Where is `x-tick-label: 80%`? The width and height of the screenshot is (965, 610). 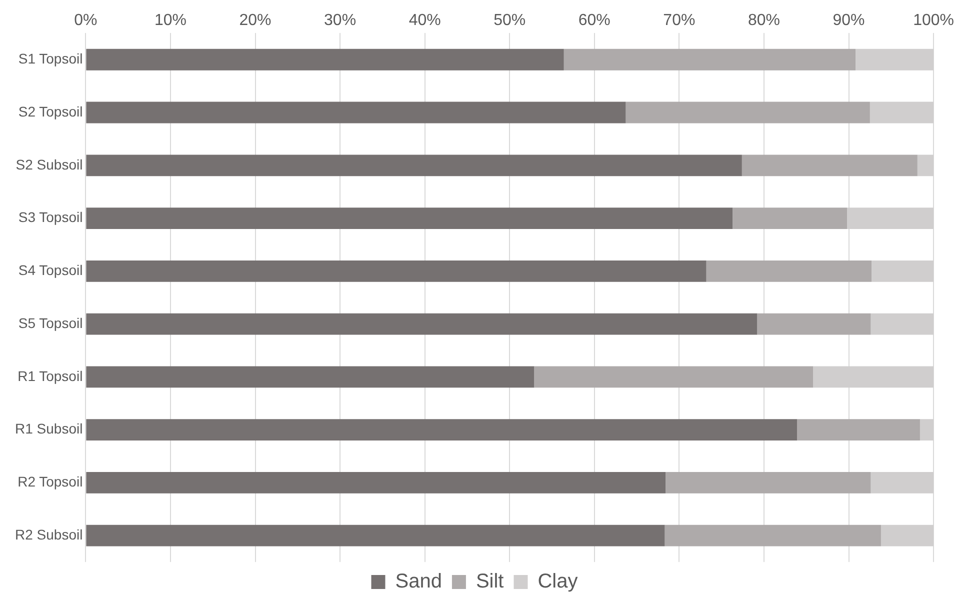 x-tick-label: 80% is located at coordinates (764, 21).